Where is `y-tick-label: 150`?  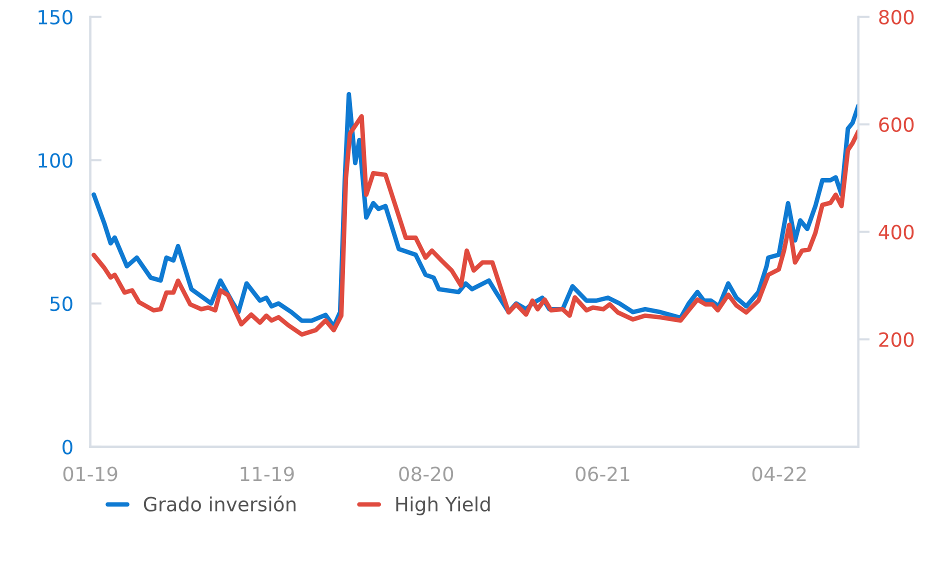
y-tick-label: 150 is located at coordinates (55, 17).